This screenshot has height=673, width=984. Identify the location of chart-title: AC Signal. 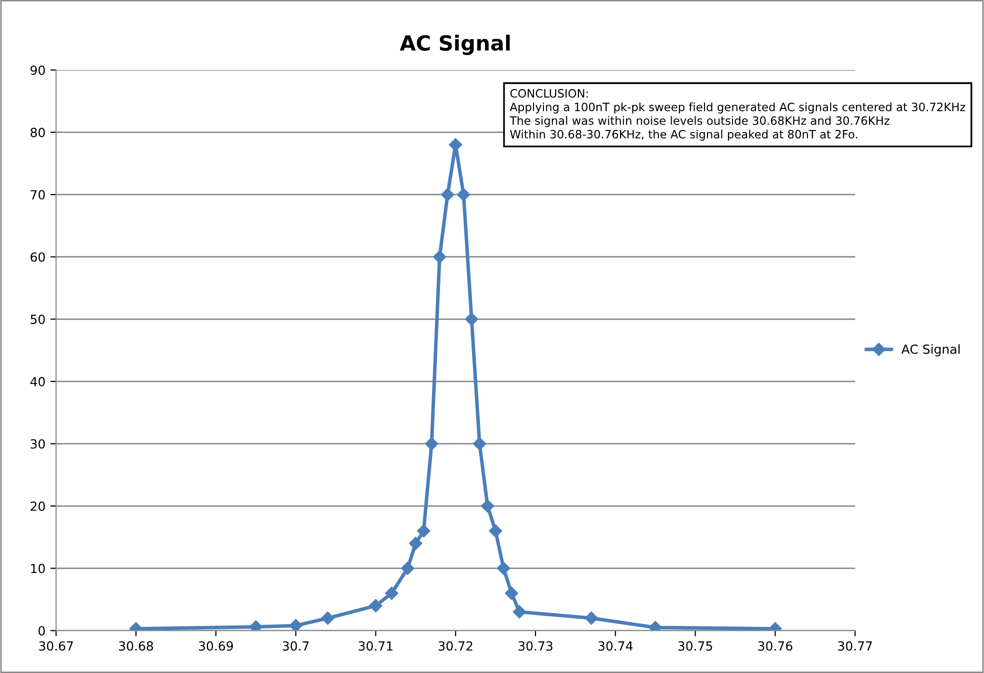
(455, 45).